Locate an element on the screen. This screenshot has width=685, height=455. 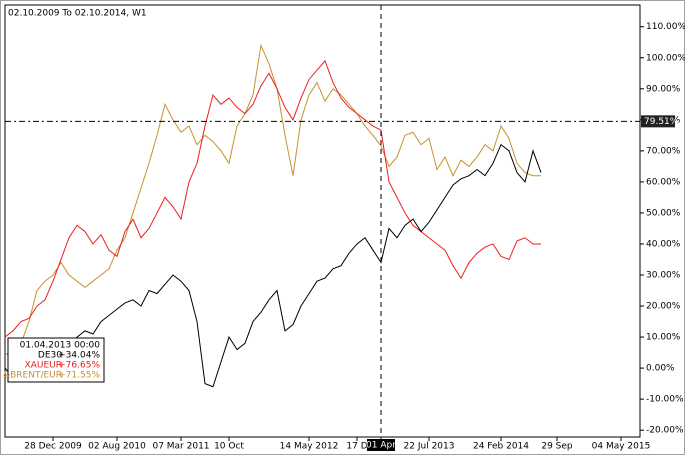
x-tick-label: 10 Oct is located at coordinates (229, 447).